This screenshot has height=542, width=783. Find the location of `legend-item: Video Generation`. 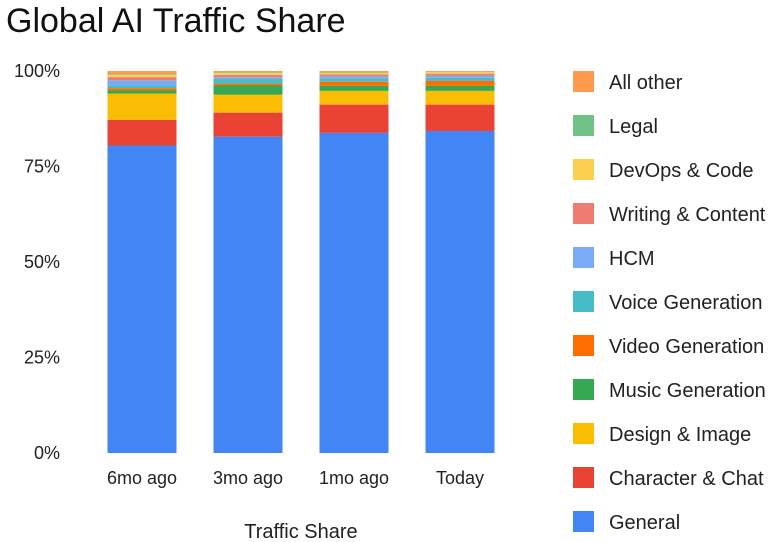

legend-item: Video Generation is located at coordinates (668, 346).